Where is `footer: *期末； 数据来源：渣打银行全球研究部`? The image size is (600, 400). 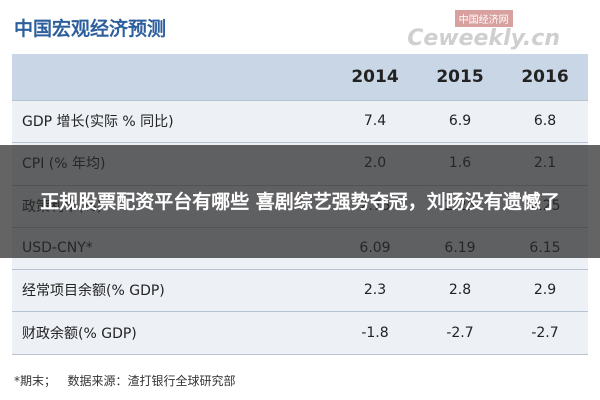
footer: *期末； 数据来源：渣打银行全球研究部 is located at coordinates (124, 380).